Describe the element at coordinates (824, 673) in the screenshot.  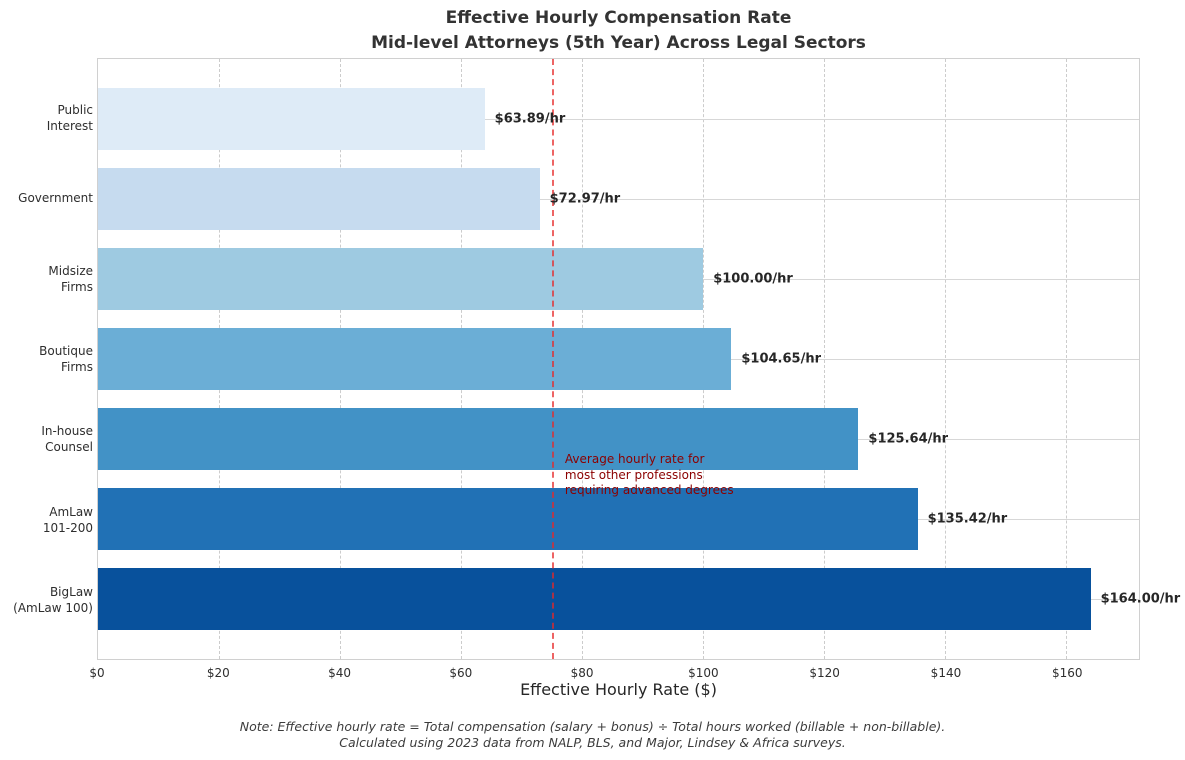
I see `x-tick-label: $120` at that location.